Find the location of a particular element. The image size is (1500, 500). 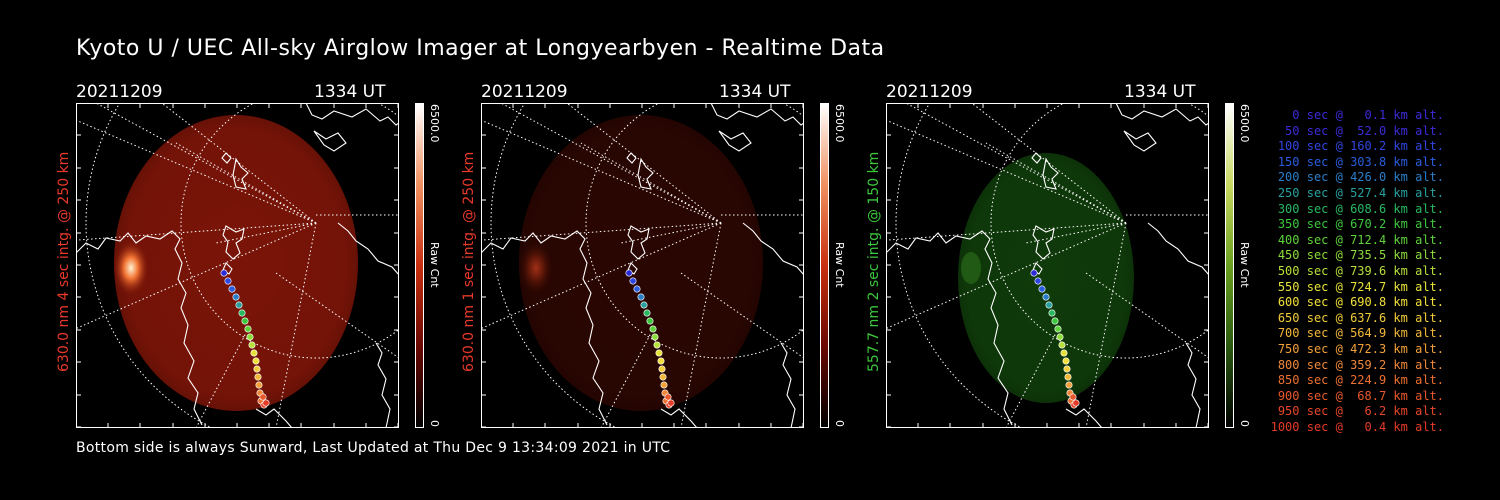

panel-2-side-label: 630.0 nm 1 sec intg. @ 250 km is located at coordinates (469, 261).